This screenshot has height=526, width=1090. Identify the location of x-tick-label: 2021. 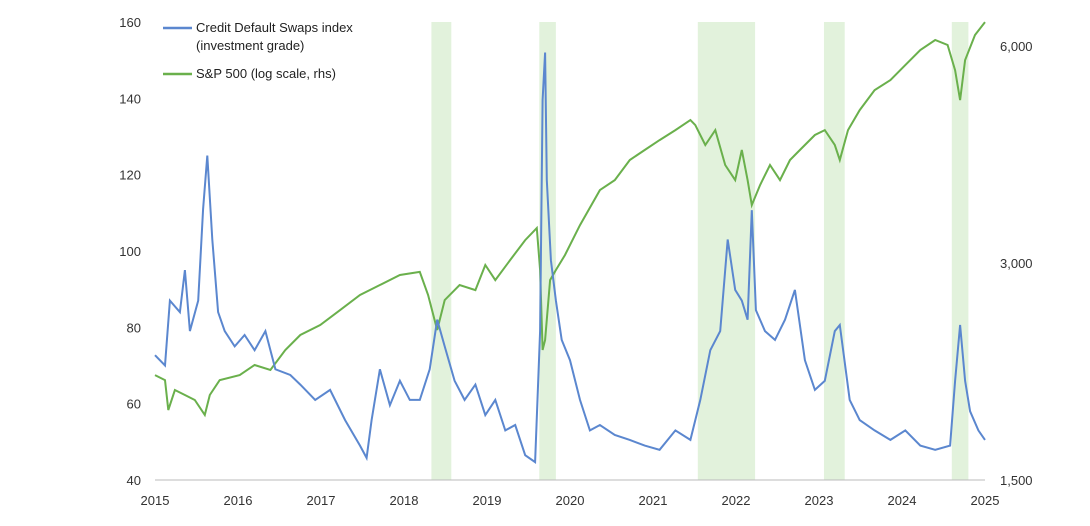
(653, 500).